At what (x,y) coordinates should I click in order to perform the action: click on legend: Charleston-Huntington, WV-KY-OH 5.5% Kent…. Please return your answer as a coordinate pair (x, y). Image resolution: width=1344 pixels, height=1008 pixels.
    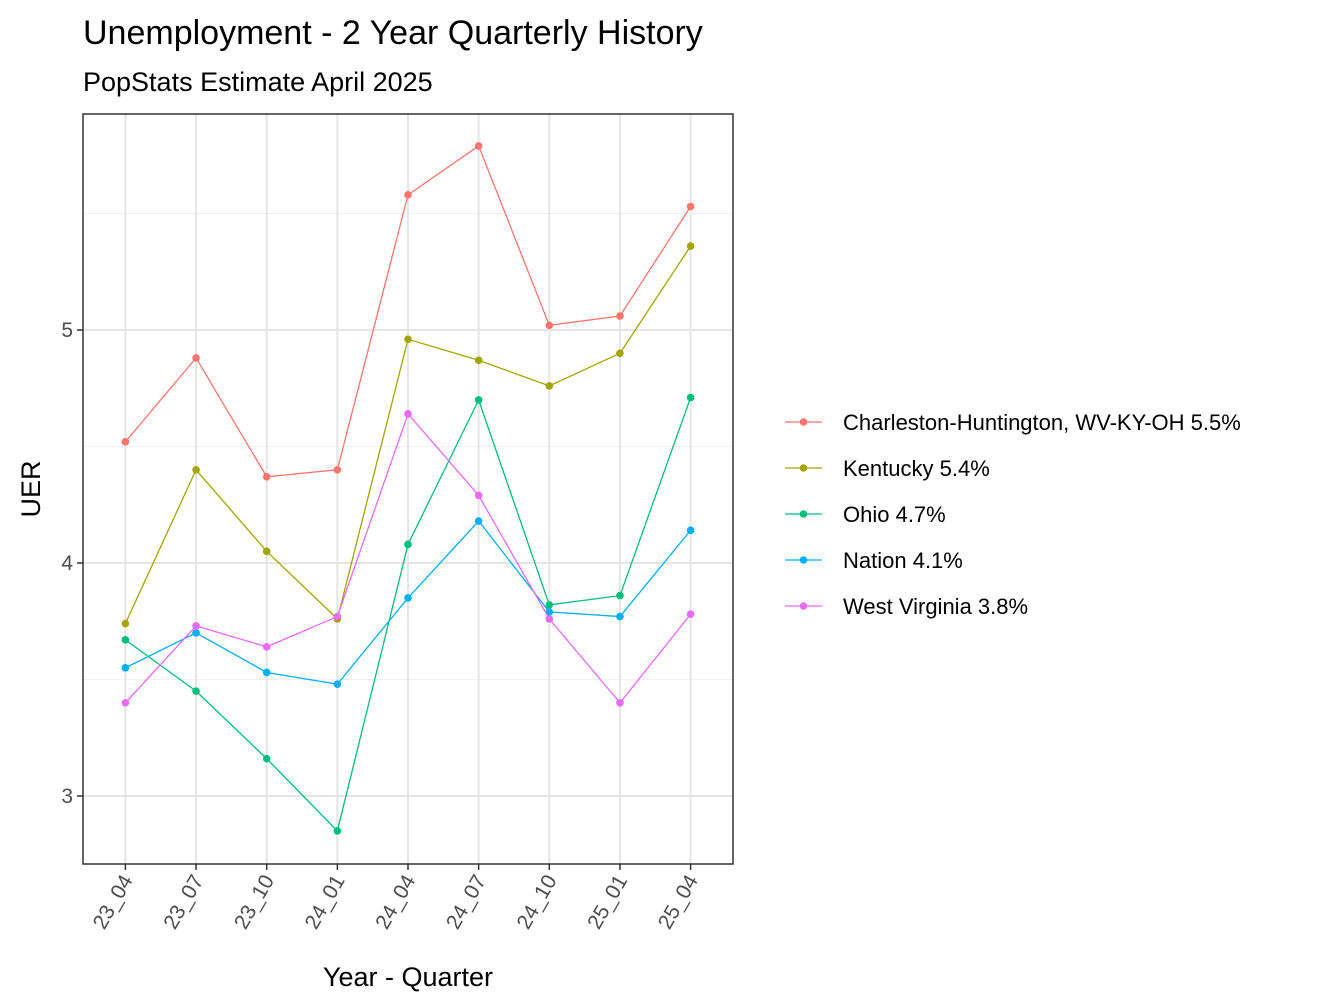
    Looking at the image, I should click on (1013, 514).